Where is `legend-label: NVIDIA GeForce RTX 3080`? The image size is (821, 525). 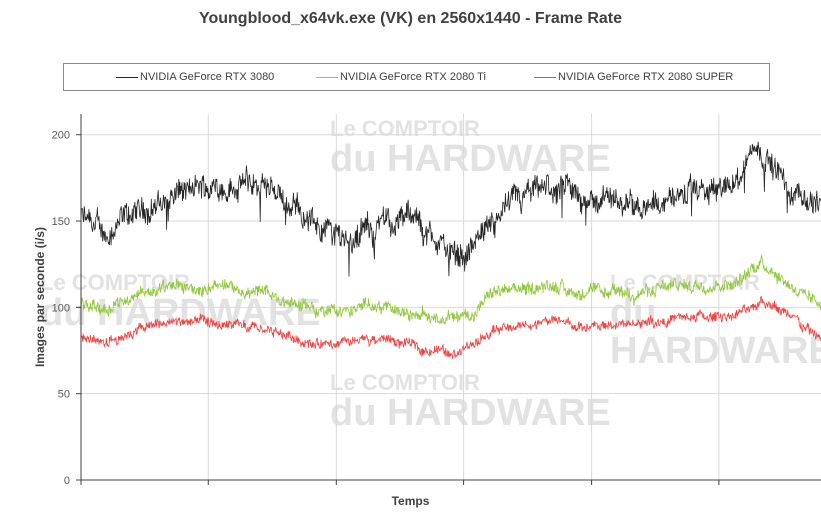 legend-label: NVIDIA GeForce RTX 3080 is located at coordinates (207, 77).